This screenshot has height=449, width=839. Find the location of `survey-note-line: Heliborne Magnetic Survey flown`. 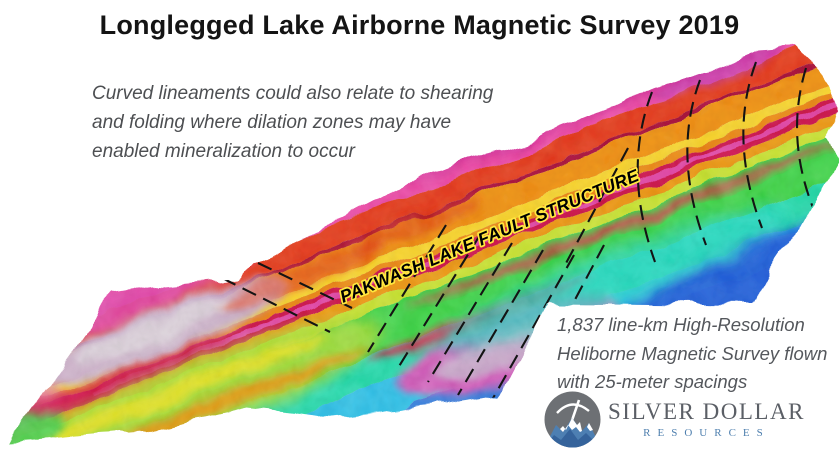

survey-note-line: Heliborne Magnetic Survey flown is located at coordinates (692, 353).